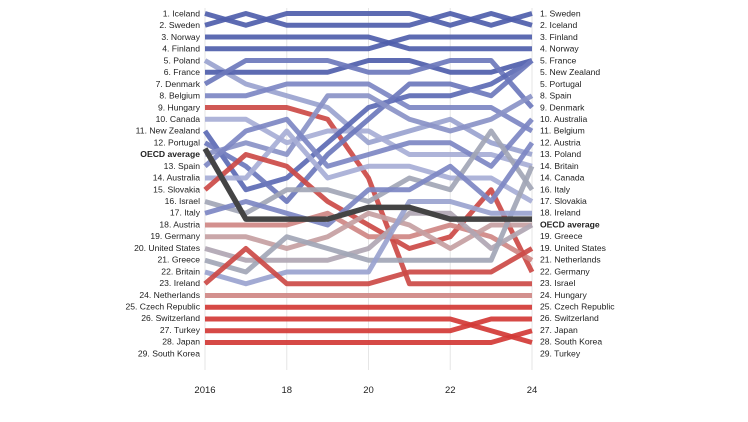 This screenshot has width=748, height=422. I want to click on series-line-netherlands, so click(368, 266).